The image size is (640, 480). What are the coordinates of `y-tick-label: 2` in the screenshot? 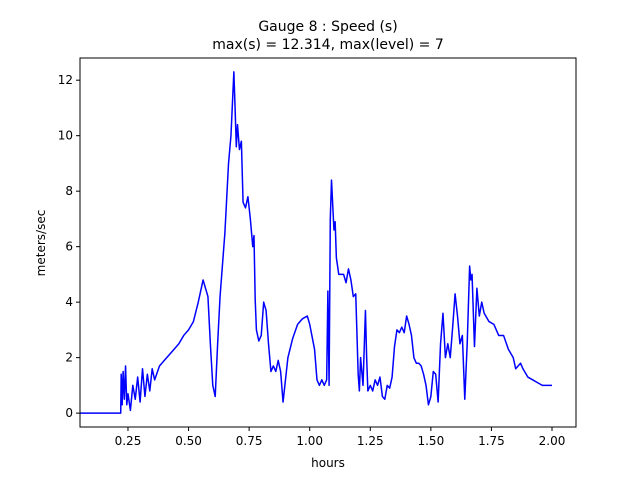 It's located at (69, 358).